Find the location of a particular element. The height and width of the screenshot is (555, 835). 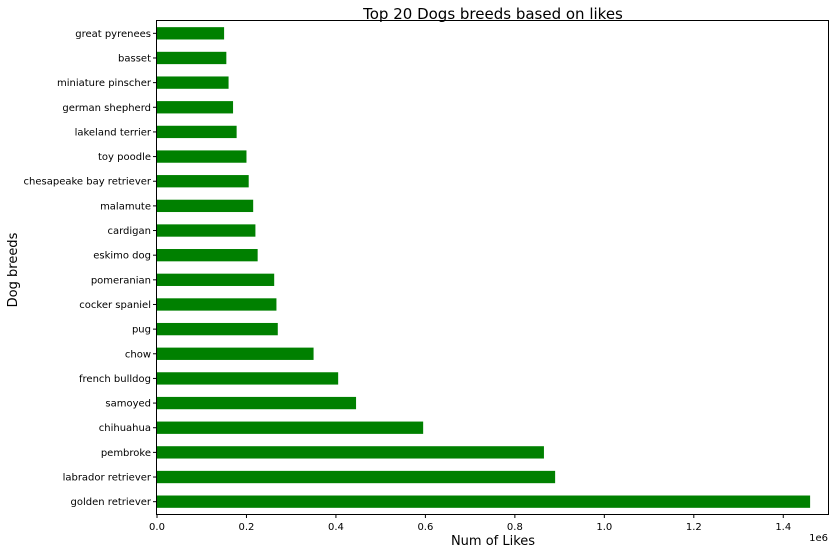

y-tick-label: cocker spaniel is located at coordinates (115, 305).